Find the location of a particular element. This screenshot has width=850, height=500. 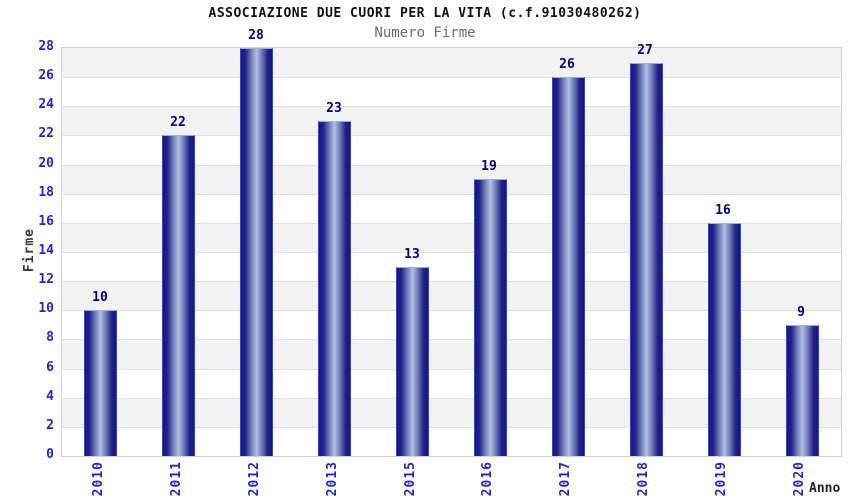

bar-value-label: 22 is located at coordinates (178, 122).